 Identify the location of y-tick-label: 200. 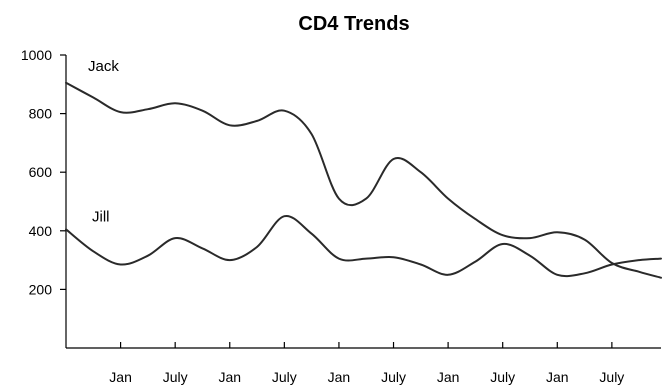
(41, 289).